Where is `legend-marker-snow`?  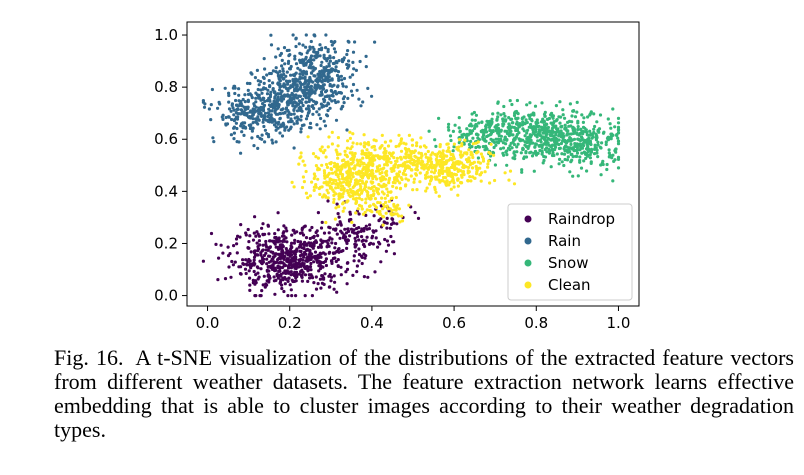
legend-marker-snow is located at coordinates (528, 263).